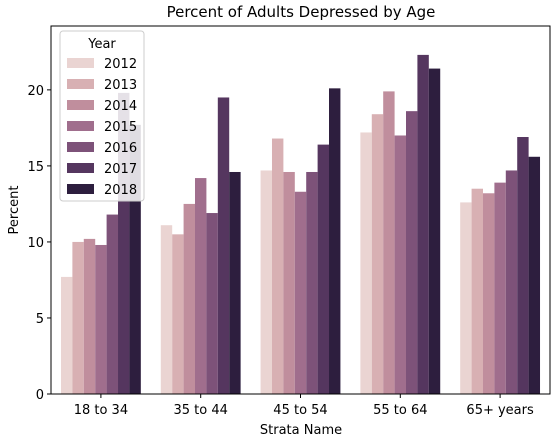 The image size is (555, 443). Describe the element at coordinates (101, 44) in the screenshot. I see `legend-title: Year` at that location.